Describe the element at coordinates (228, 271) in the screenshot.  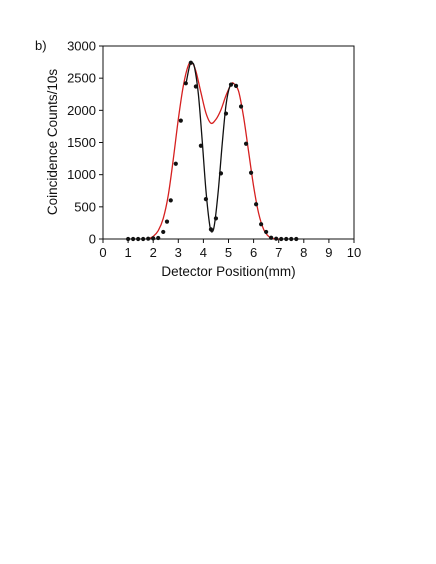
I see `x-axis-title: Detector Position(mm)` at that location.